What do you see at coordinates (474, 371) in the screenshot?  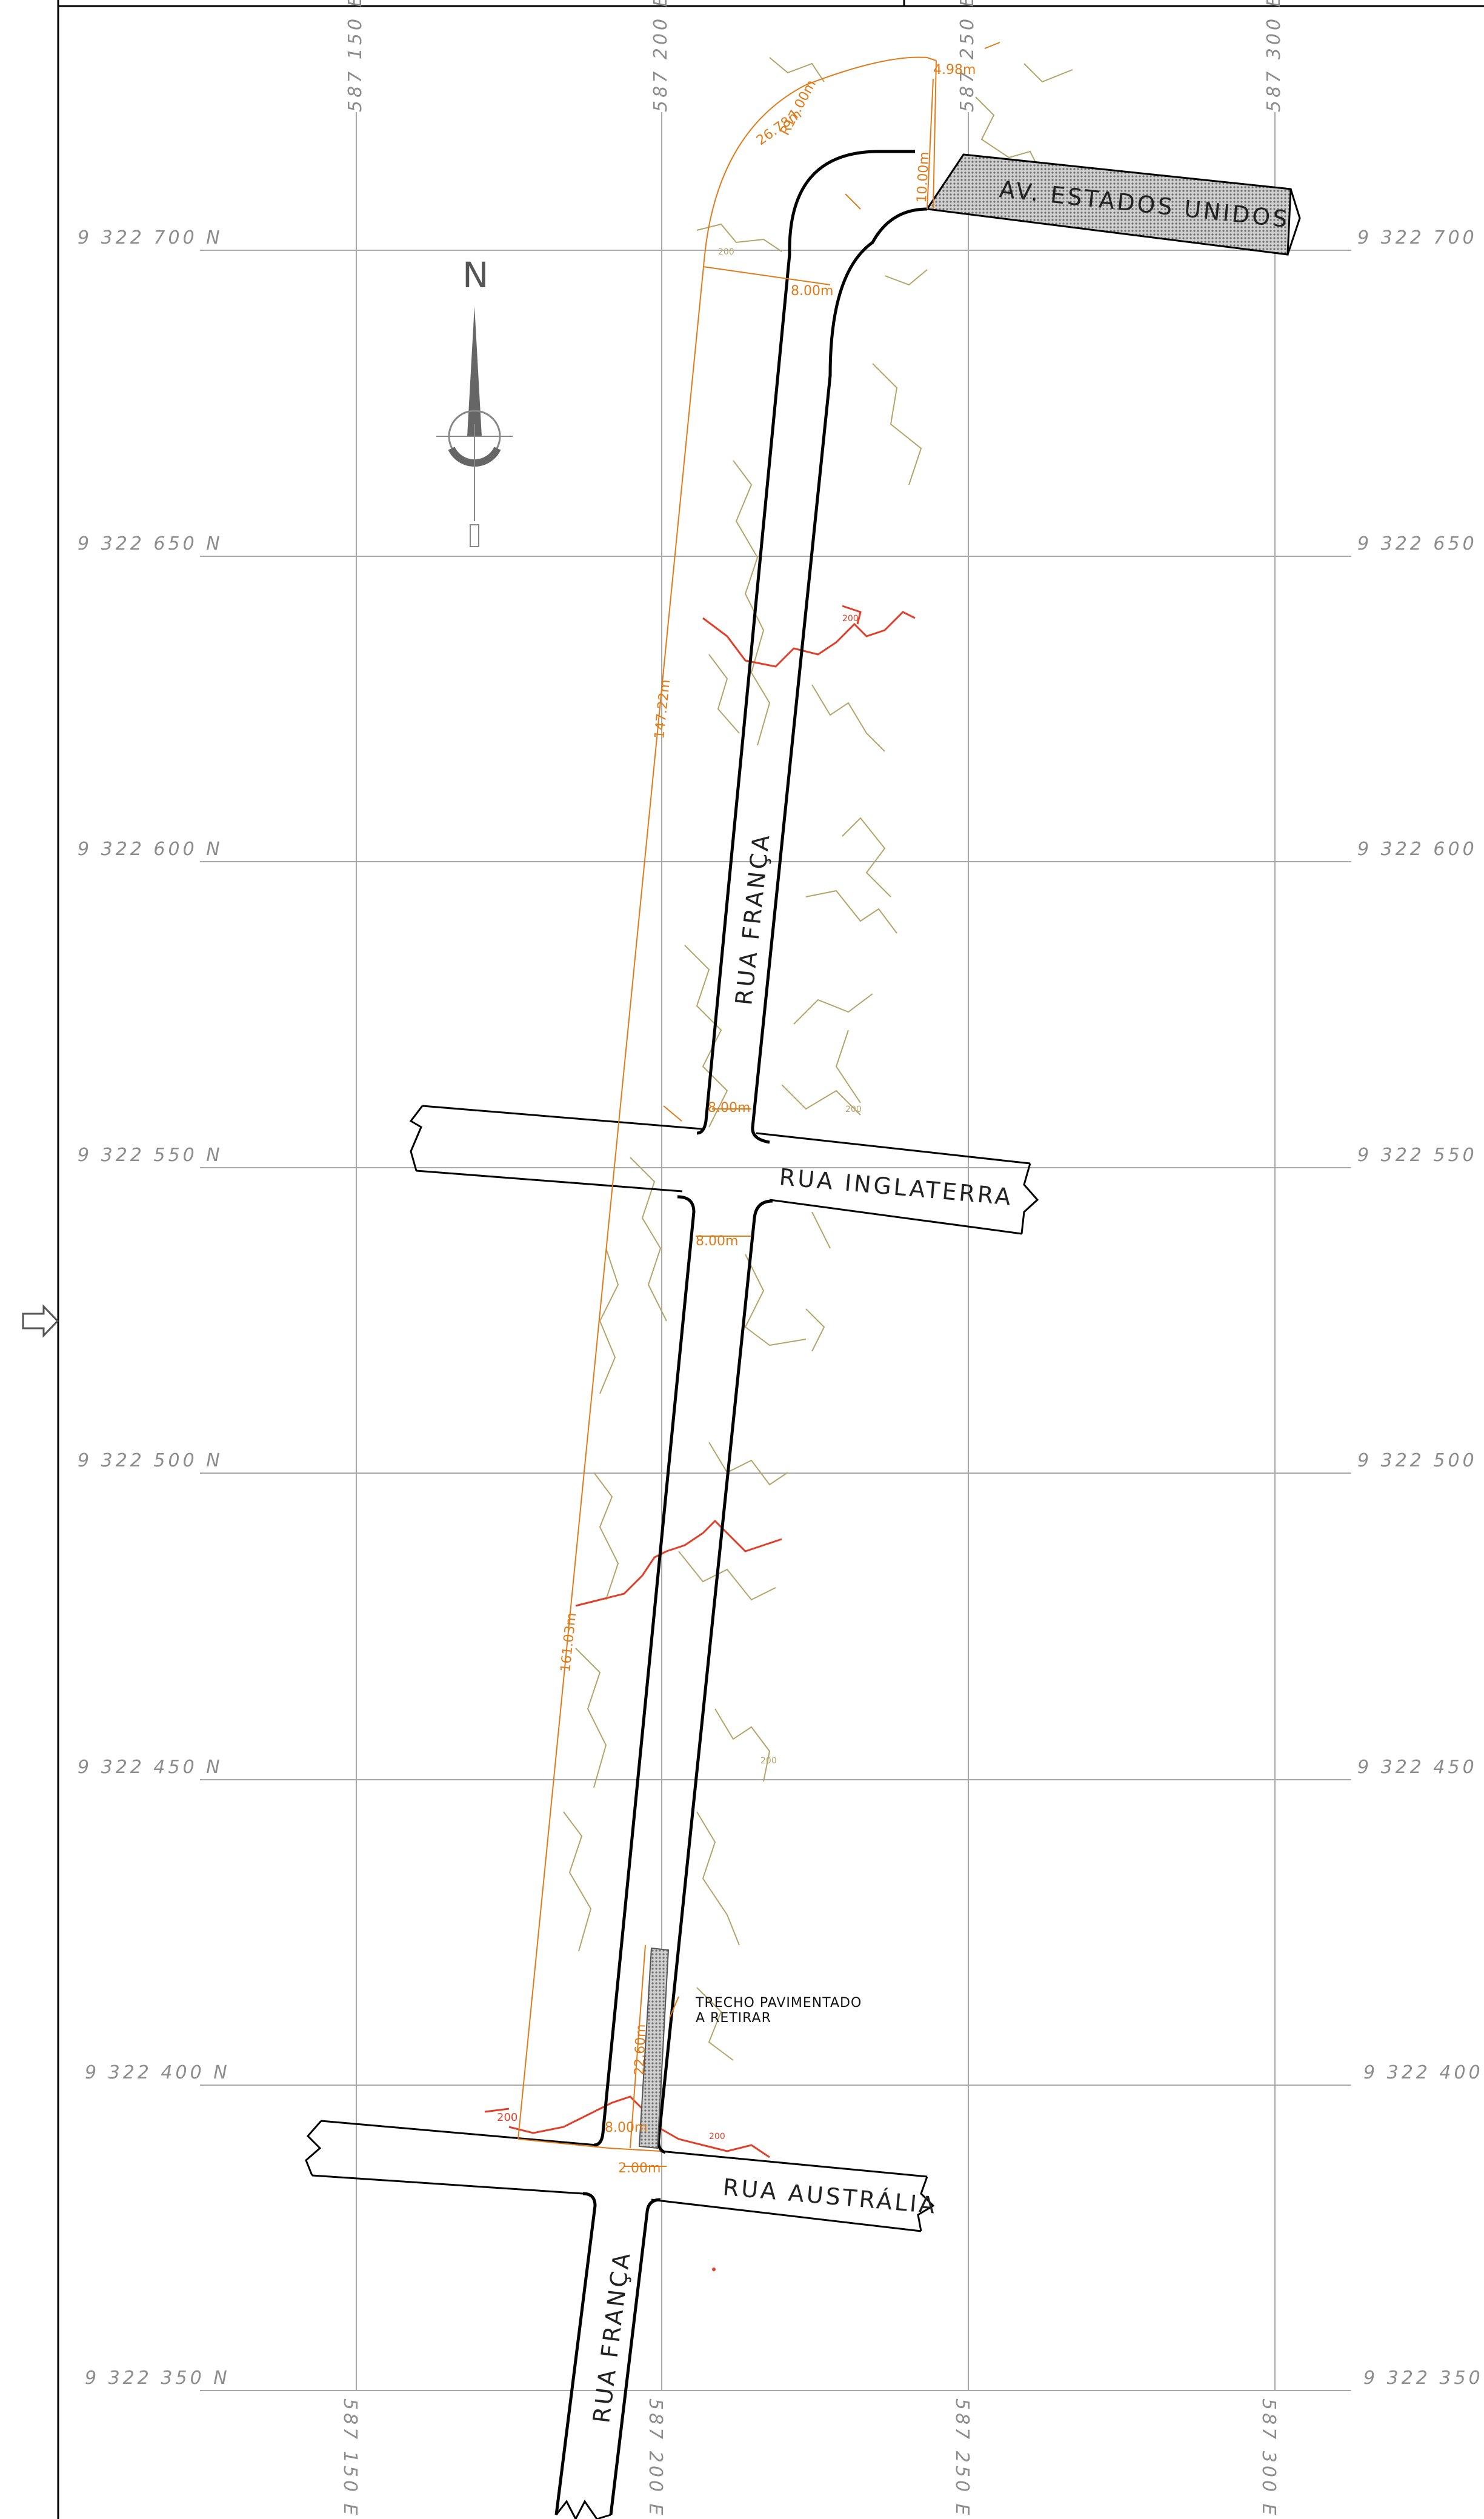 I see `north-arrow-icon` at bounding box center [474, 371].